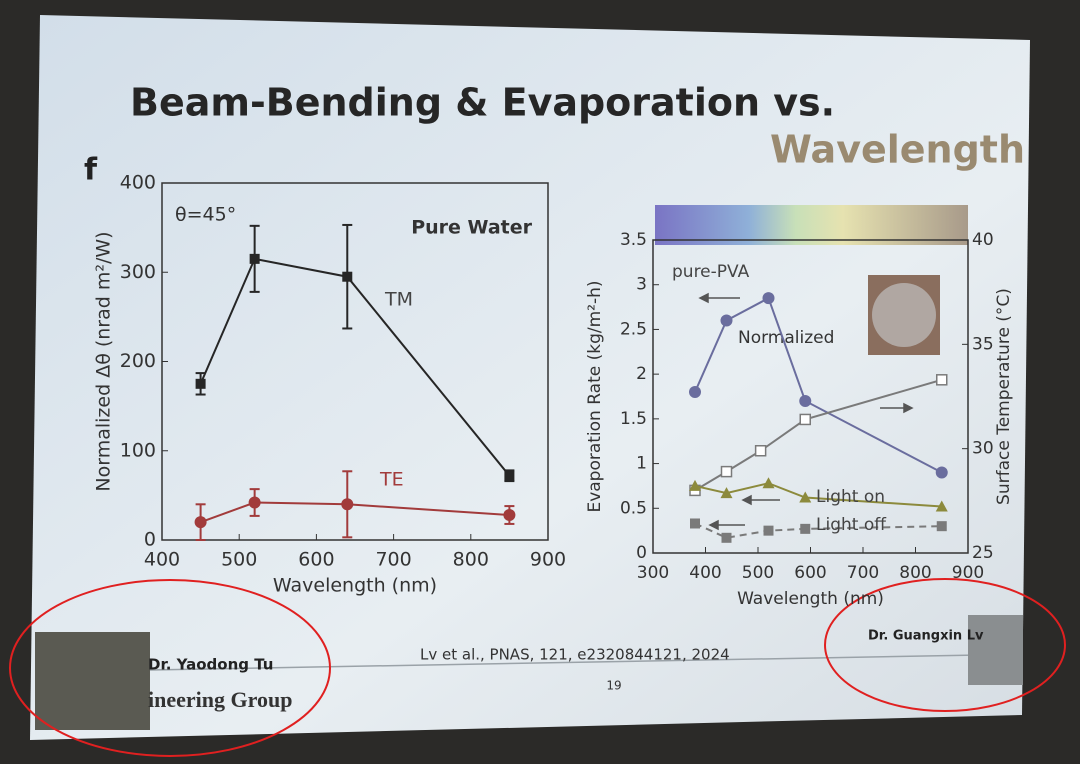 The height and width of the screenshot is (764, 1080). What do you see at coordinates (633, 419) in the screenshot?
I see `y-tick-label: 1.5` at bounding box center [633, 419].